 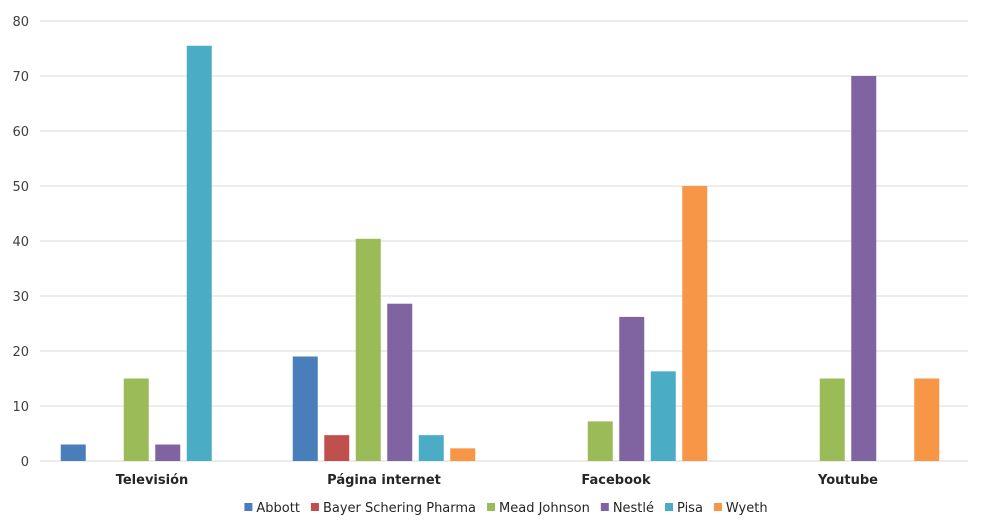 What do you see at coordinates (864, 268) in the screenshot?
I see `bar-nestl--3` at bounding box center [864, 268].